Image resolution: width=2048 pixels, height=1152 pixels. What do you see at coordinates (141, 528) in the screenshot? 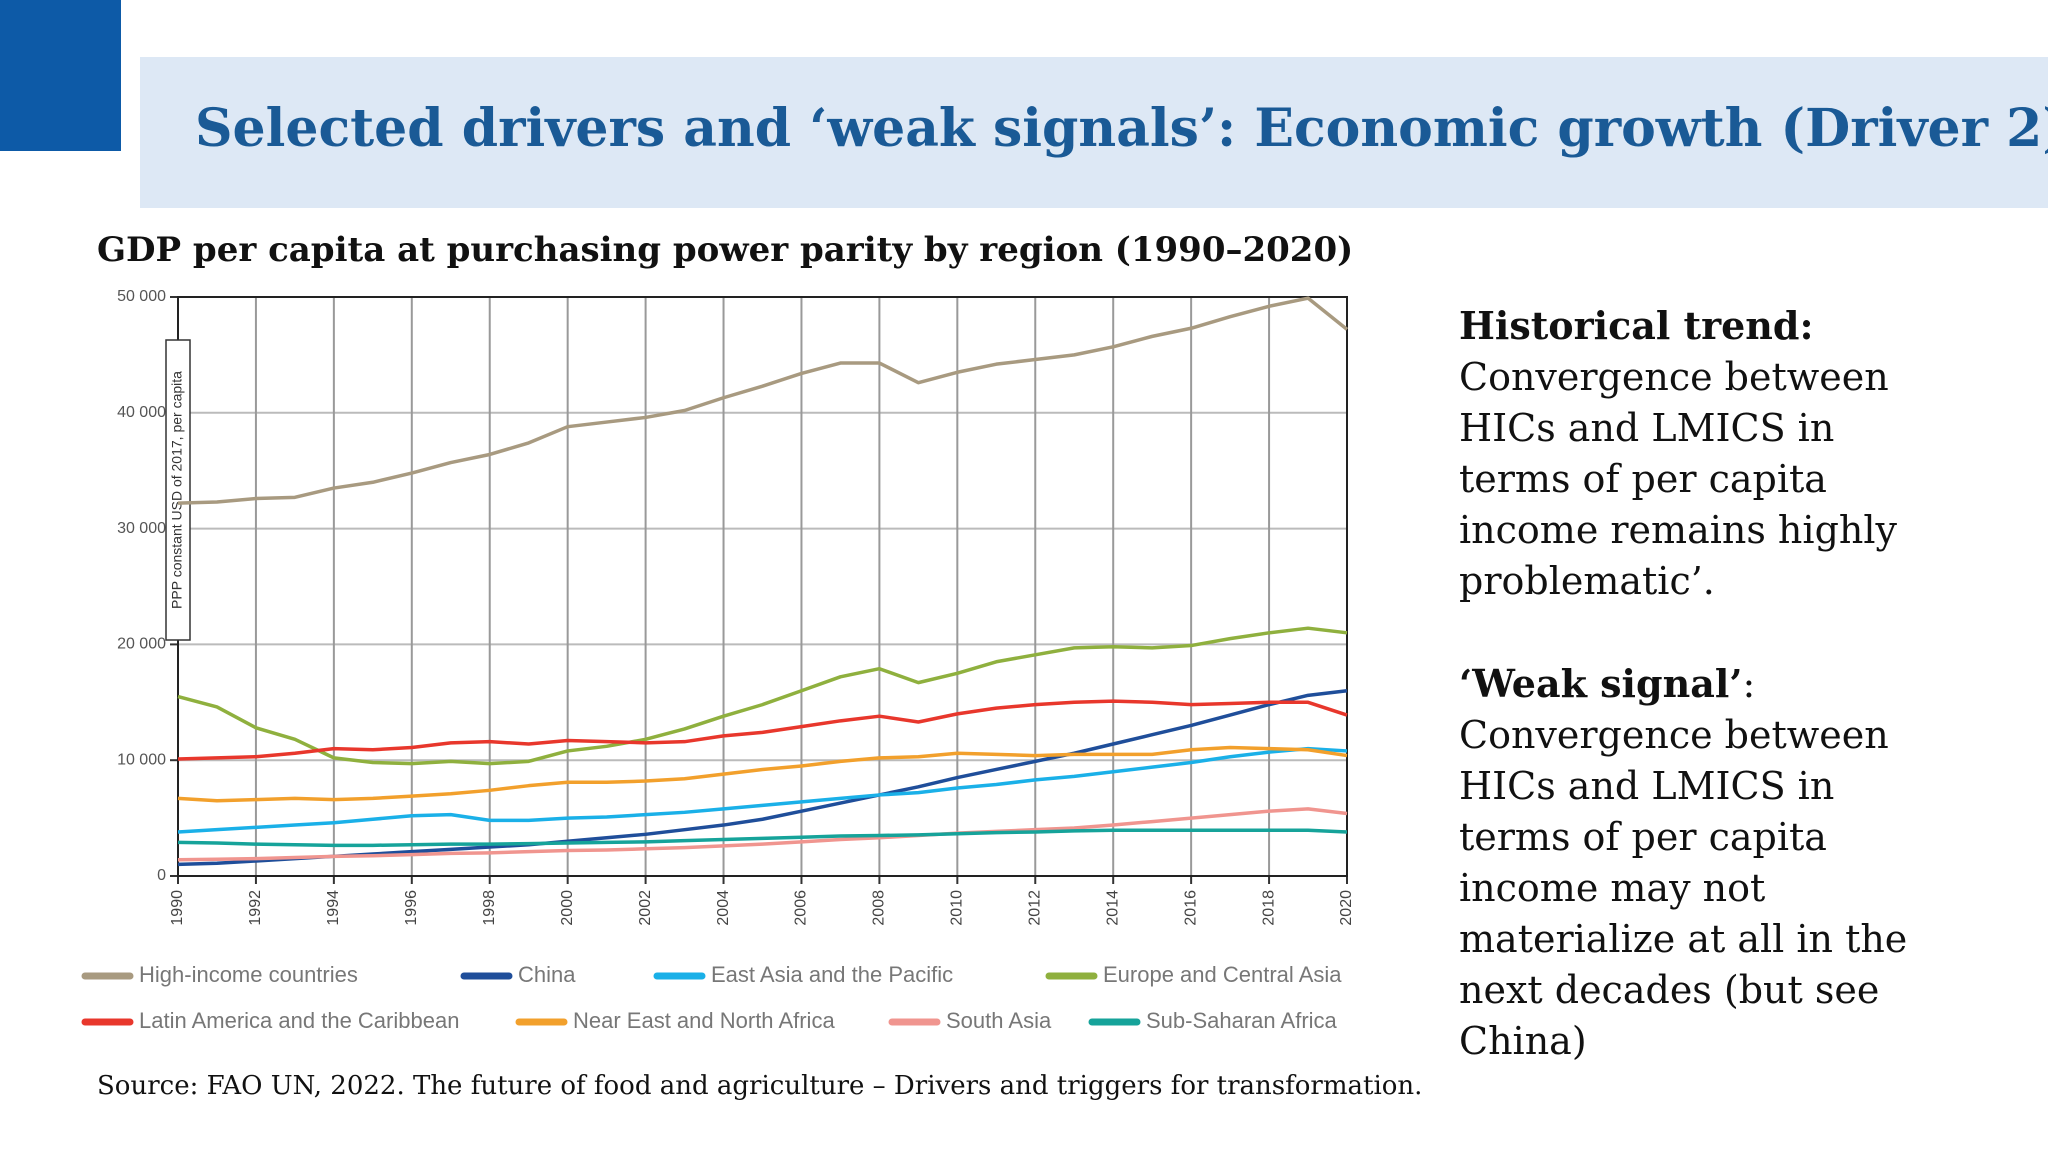
I see `y-tick-label: 30 000` at bounding box center [141, 528].